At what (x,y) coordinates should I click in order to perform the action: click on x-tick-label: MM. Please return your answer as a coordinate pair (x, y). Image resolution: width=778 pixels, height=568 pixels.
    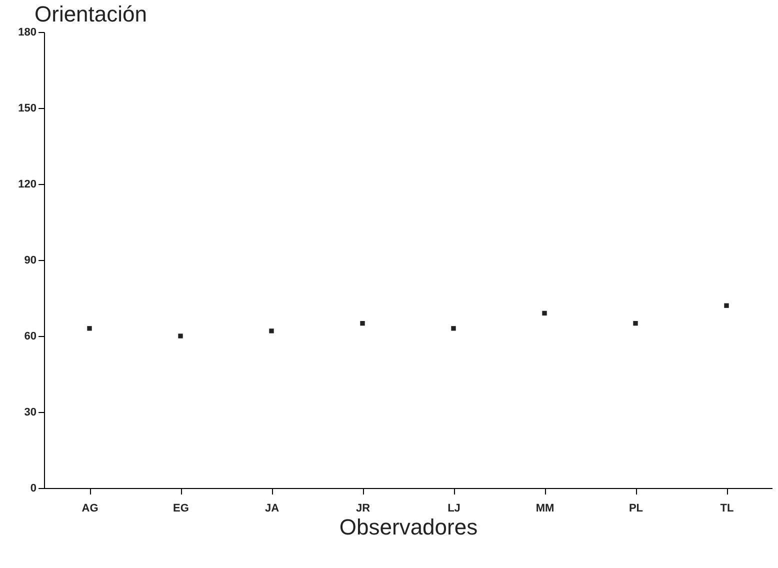
    Looking at the image, I should click on (545, 508).